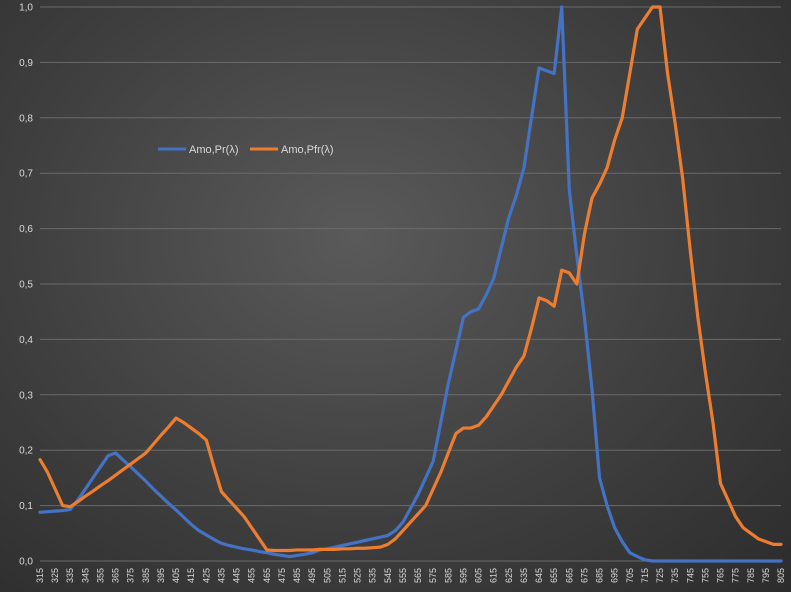 The image size is (791, 592). I want to click on legend: Amo,Pr(λ) Amo,Pfr(λ), so click(246, 150).